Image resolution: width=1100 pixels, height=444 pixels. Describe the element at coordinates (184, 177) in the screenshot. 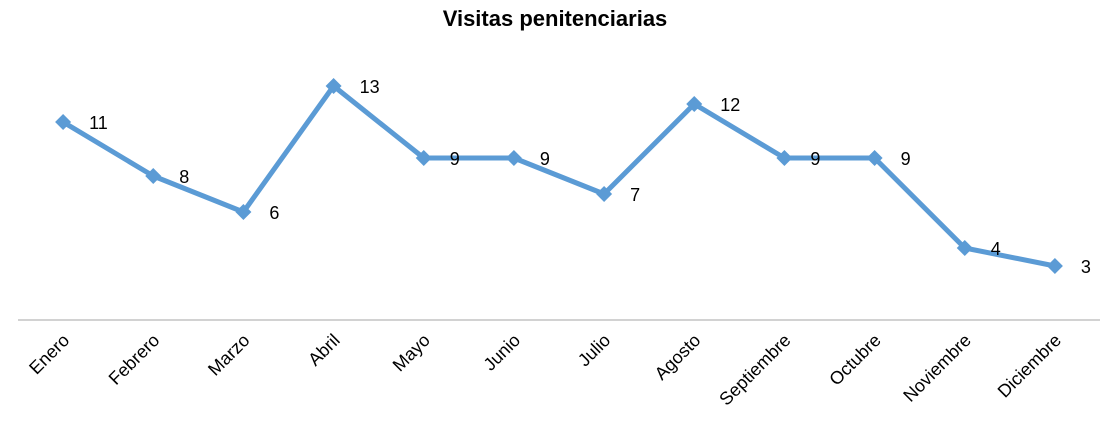

I see `data-label: 8` at that location.